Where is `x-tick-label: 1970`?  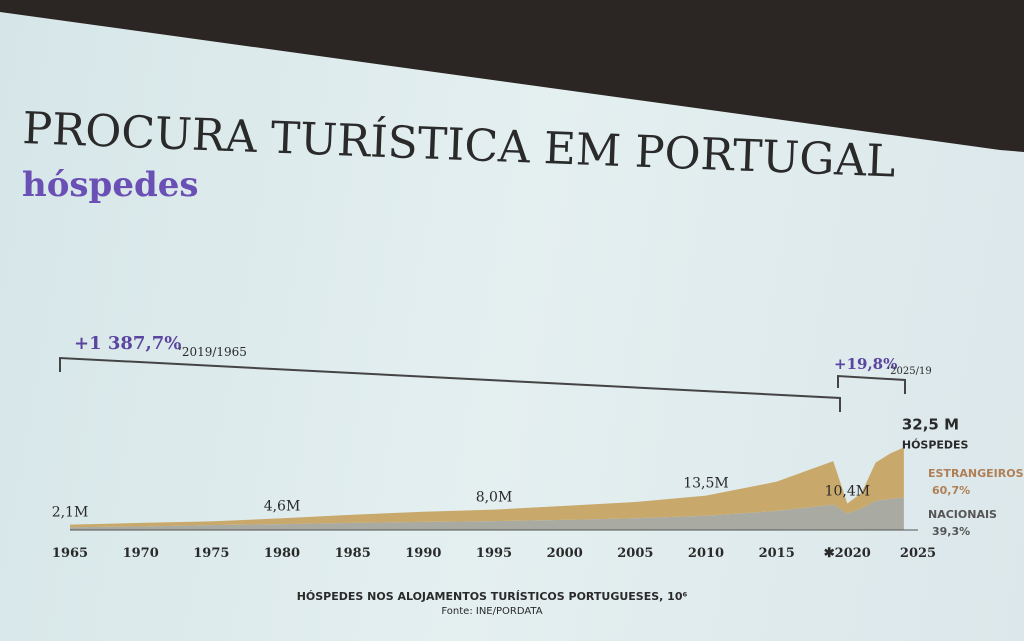 x-tick-label: 1970 is located at coordinates (141, 553).